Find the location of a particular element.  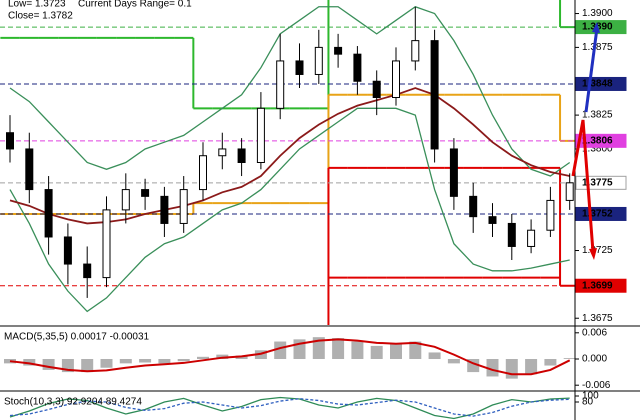

y-tick-label: 0.006 is located at coordinates (594, 332).